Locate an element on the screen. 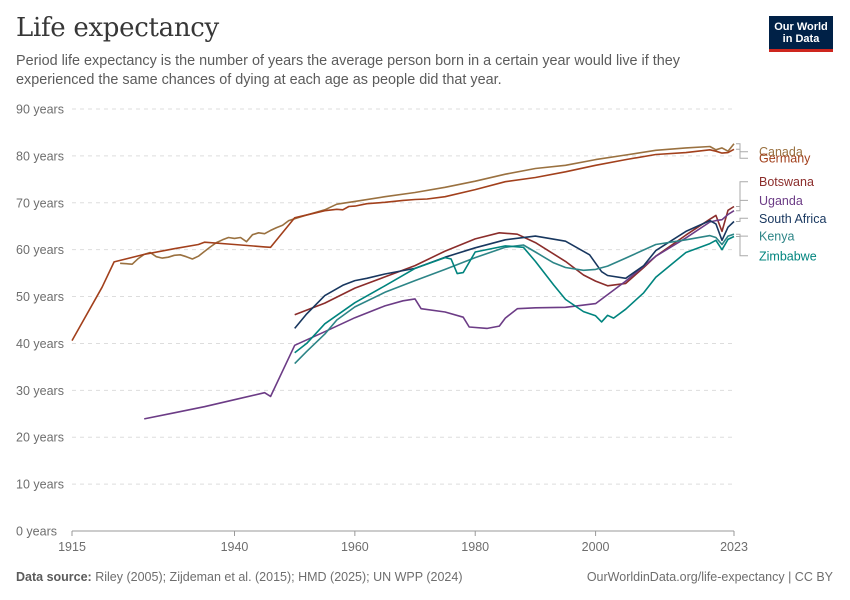  data-source-label: Data source: is located at coordinates (54, 577).